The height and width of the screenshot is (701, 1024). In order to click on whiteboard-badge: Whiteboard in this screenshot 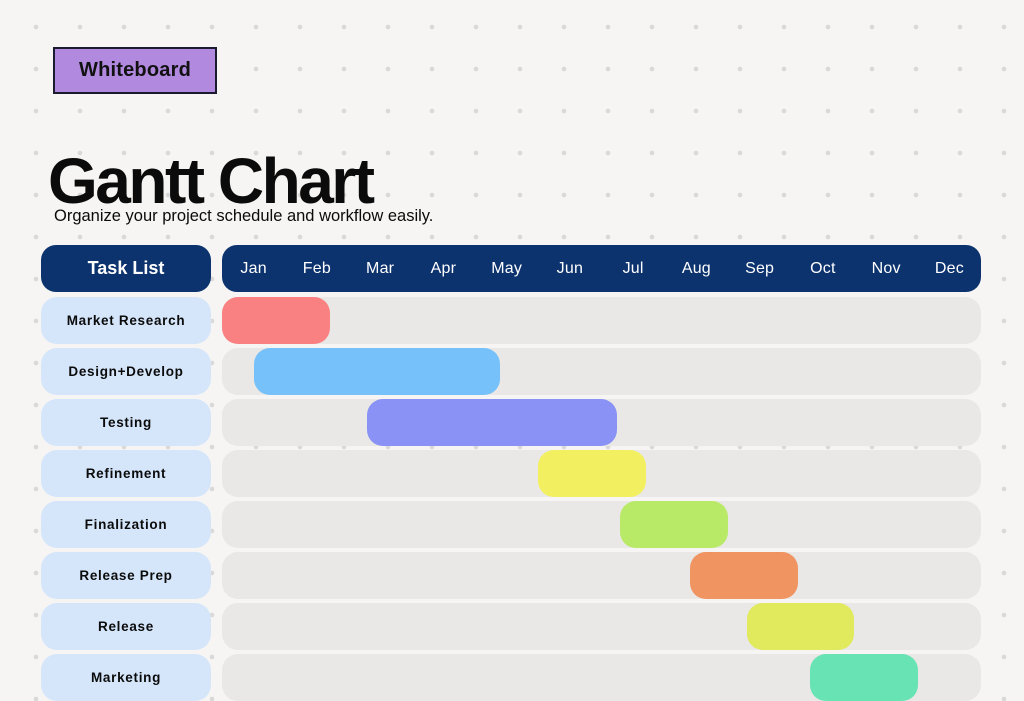, I will do `click(135, 70)`.